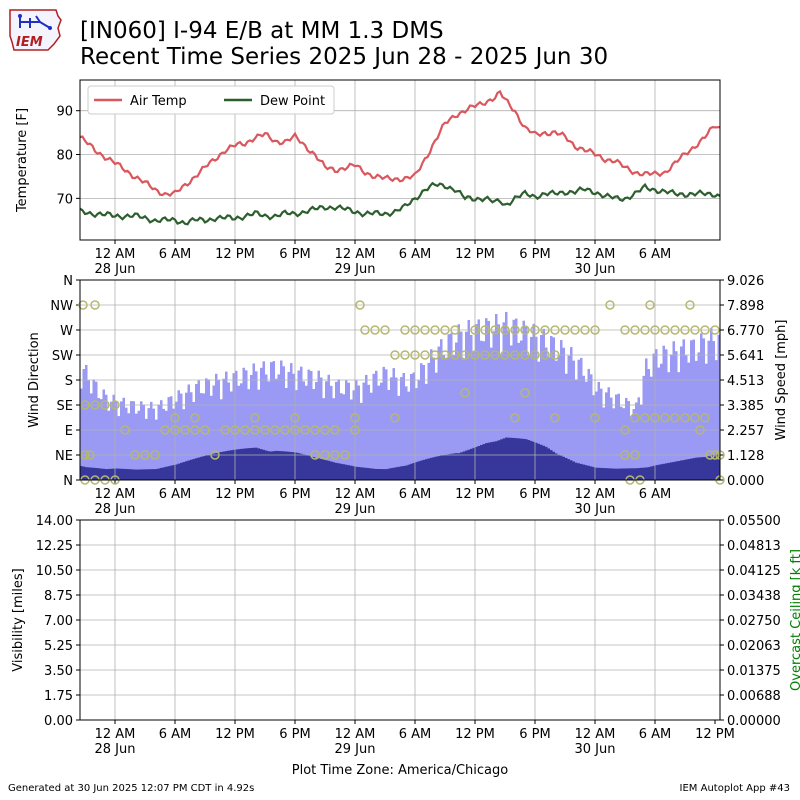 Image resolution: width=800 pixels, height=800 pixels. Describe the element at coordinates (745, 381) in the screenshot. I see `speed-tick-label: 4.513` at that location.